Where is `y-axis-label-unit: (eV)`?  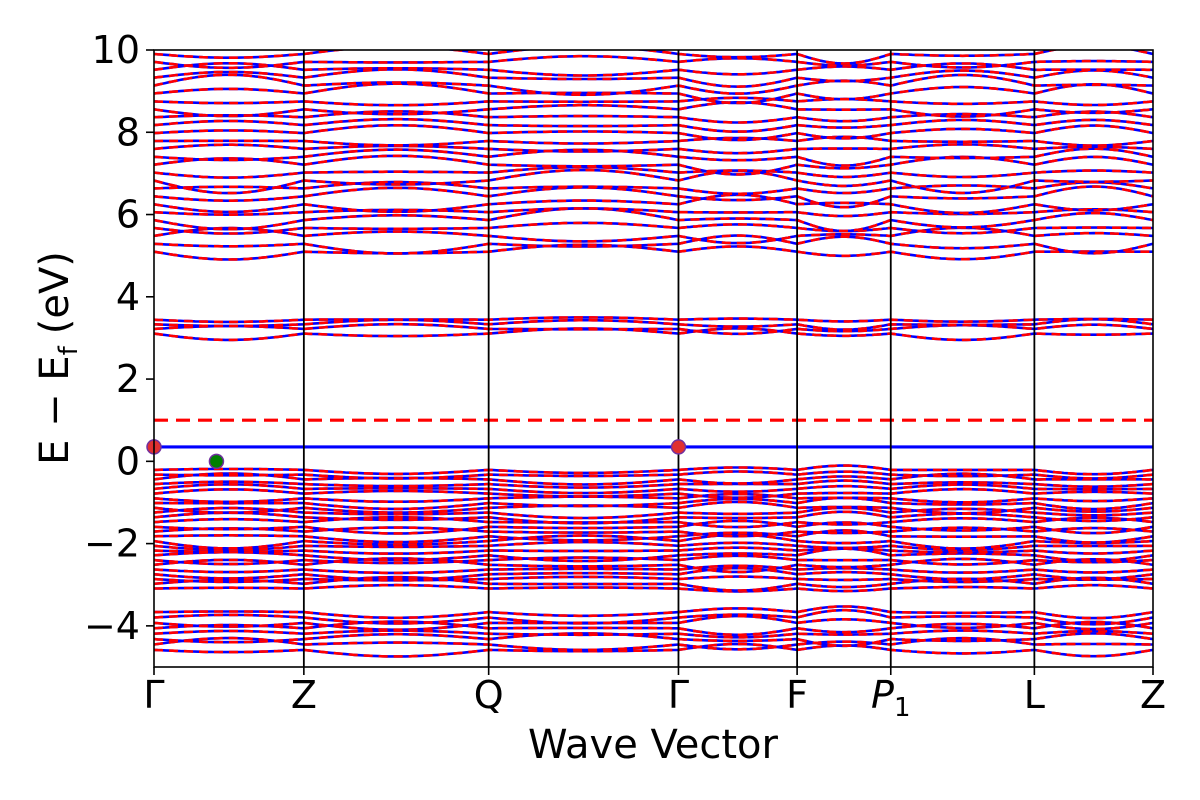 y-axis-label-unit: (eV) is located at coordinates (55, 292).